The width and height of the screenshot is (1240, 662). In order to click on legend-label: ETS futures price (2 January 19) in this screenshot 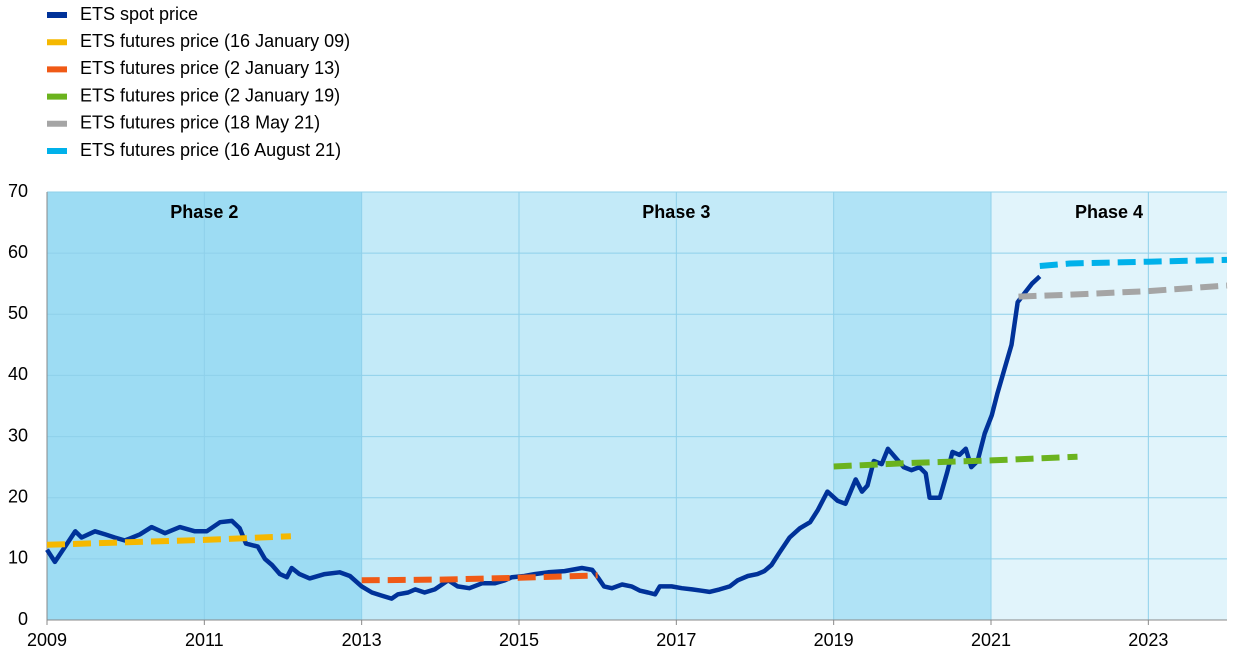, I will do `click(210, 95)`.